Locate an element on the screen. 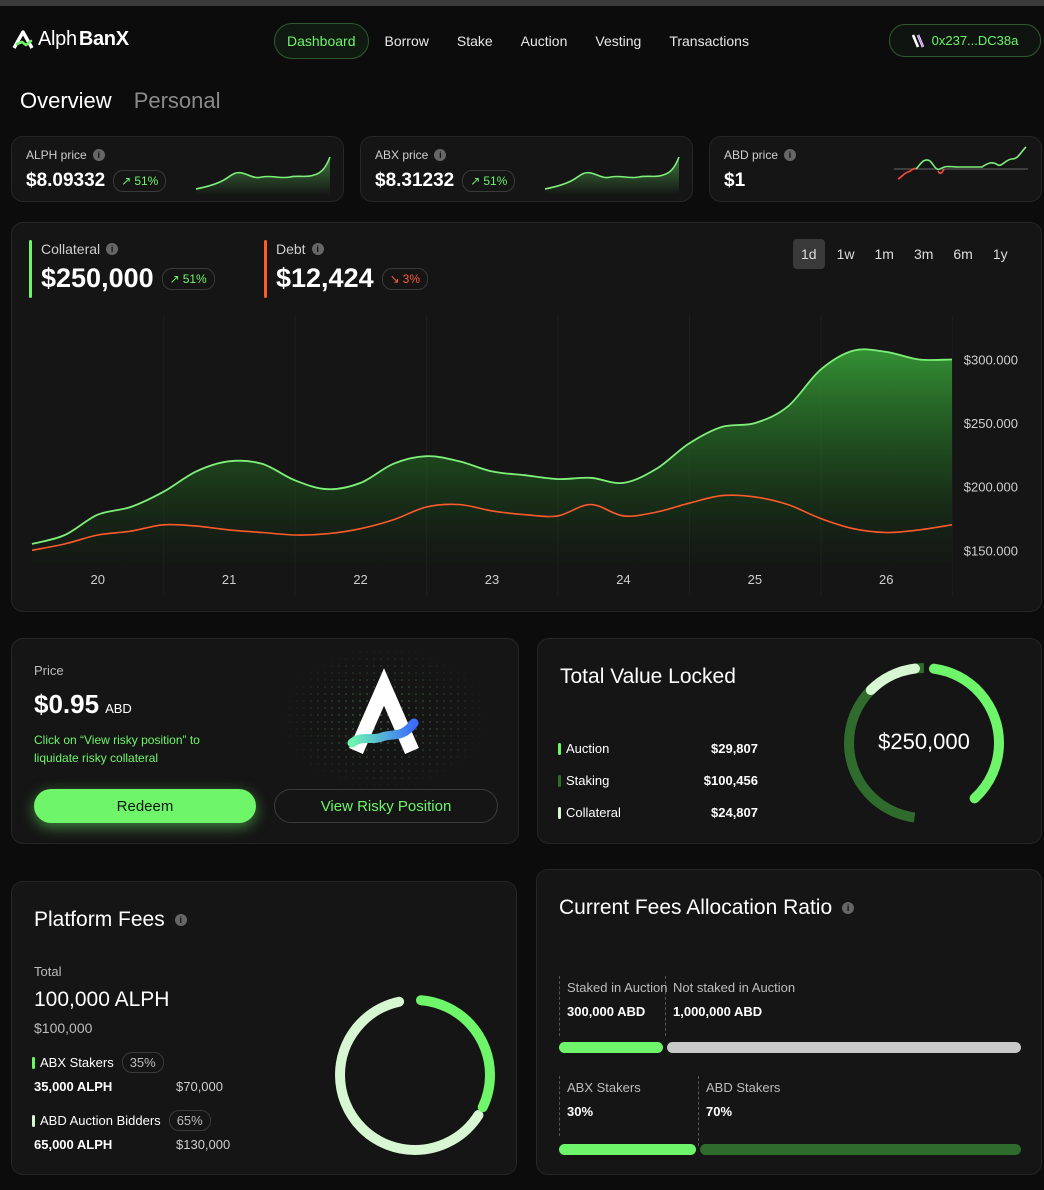 Image resolution: width=1044 pixels, height=1190 pixels. x-tick-label: 25 is located at coordinates (755, 579).